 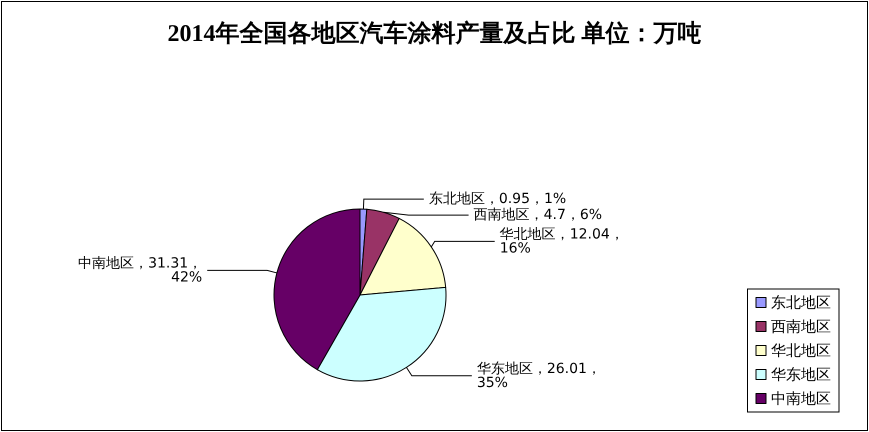 What do you see at coordinates (801, 375) in the screenshot?
I see `legend-label: 华东地区` at bounding box center [801, 375].